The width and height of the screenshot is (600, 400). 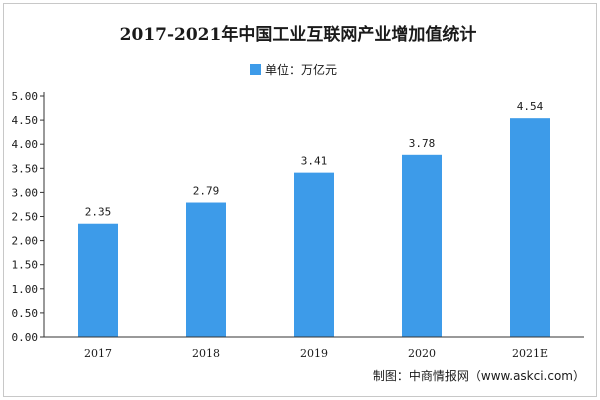 I want to click on y-tick-label: 3.50, so click(x=25, y=168).